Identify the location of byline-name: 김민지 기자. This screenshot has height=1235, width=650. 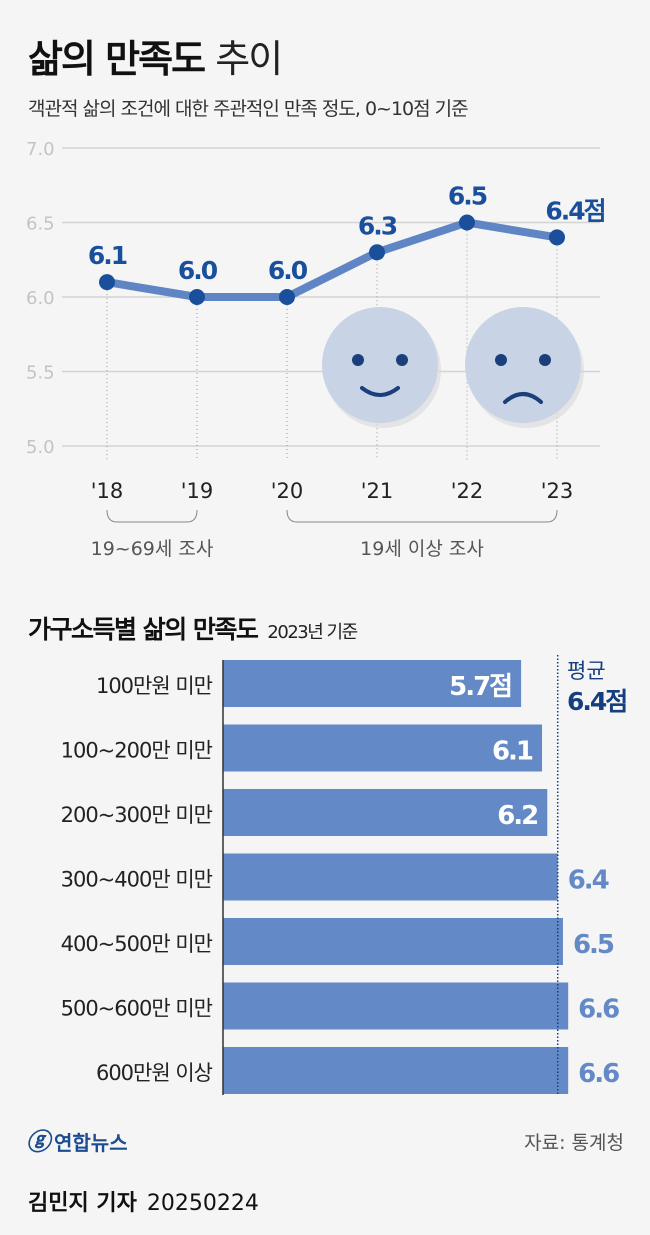
(82, 1203).